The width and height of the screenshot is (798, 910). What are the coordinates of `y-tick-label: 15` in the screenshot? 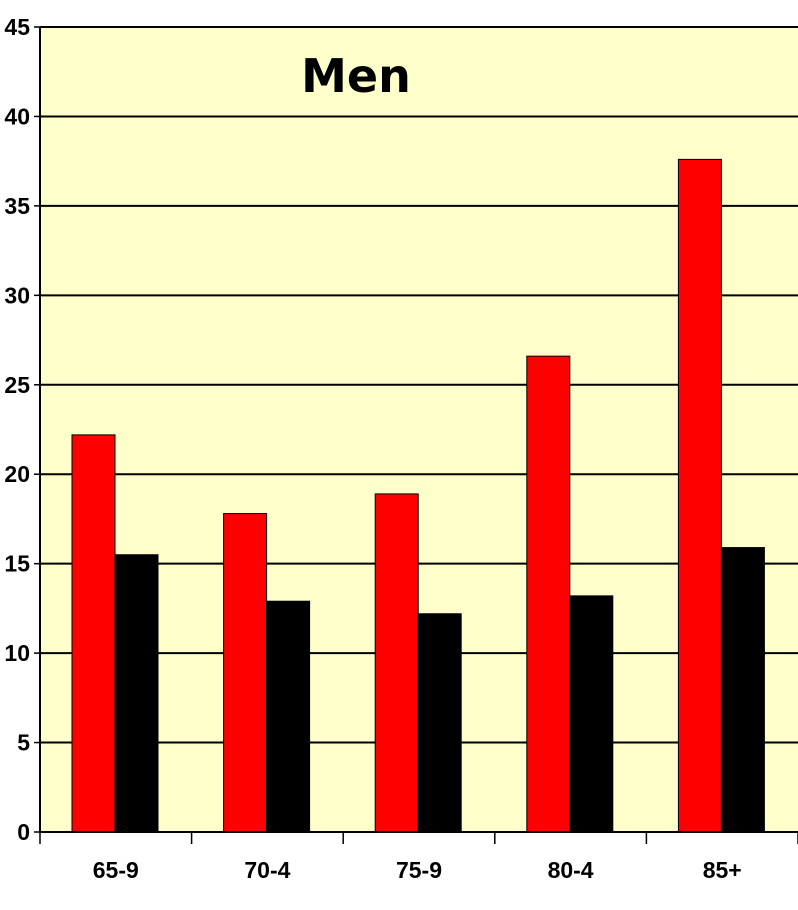 It's located at (17, 564).